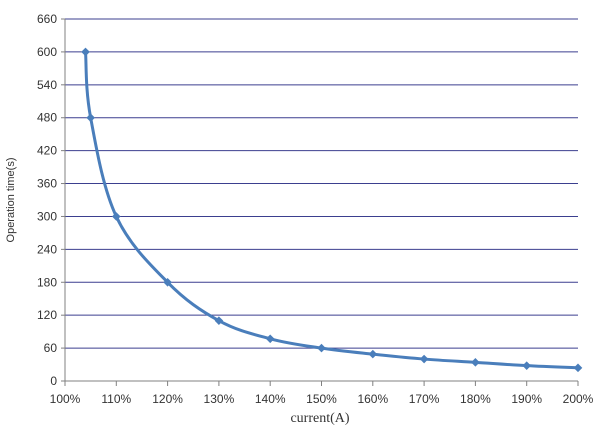 The width and height of the screenshot is (593, 428). What do you see at coordinates (47, 282) in the screenshot?
I see `y-tick-label: 180` at bounding box center [47, 282].